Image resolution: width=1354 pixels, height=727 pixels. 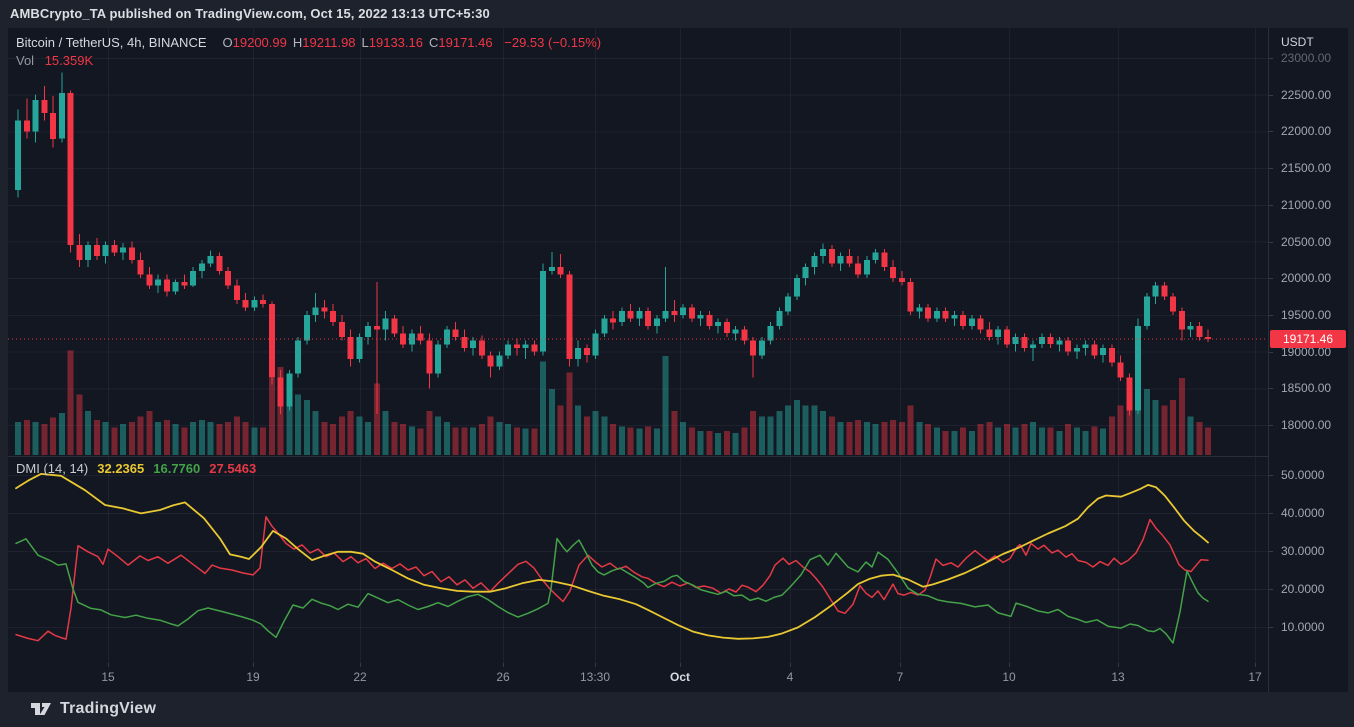 I want to click on tradingview-logo: TradingView, so click(x=93, y=709).